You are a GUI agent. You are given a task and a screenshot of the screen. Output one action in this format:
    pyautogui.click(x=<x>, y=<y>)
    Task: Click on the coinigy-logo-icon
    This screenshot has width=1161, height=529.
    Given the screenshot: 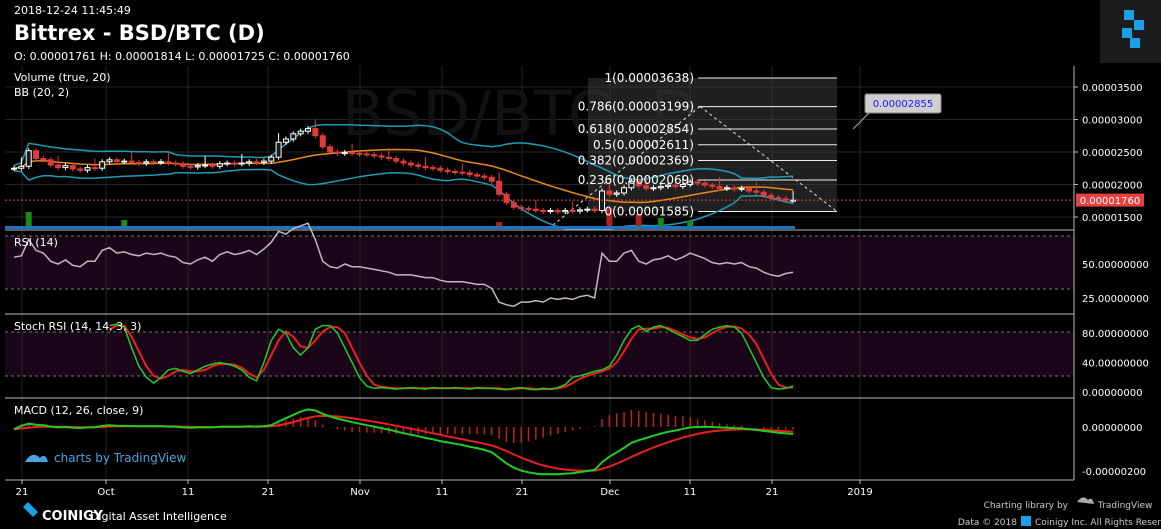 What is the action you would take?
    pyautogui.click(x=30, y=509)
    